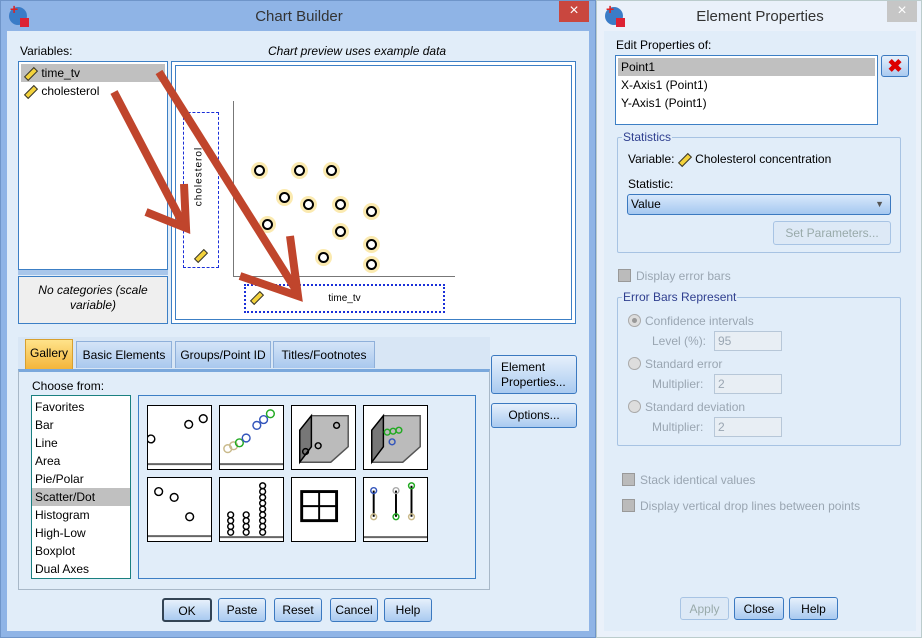  Describe the element at coordinates (354, 610) in the screenshot. I see `cancel-button: Cancel` at that location.